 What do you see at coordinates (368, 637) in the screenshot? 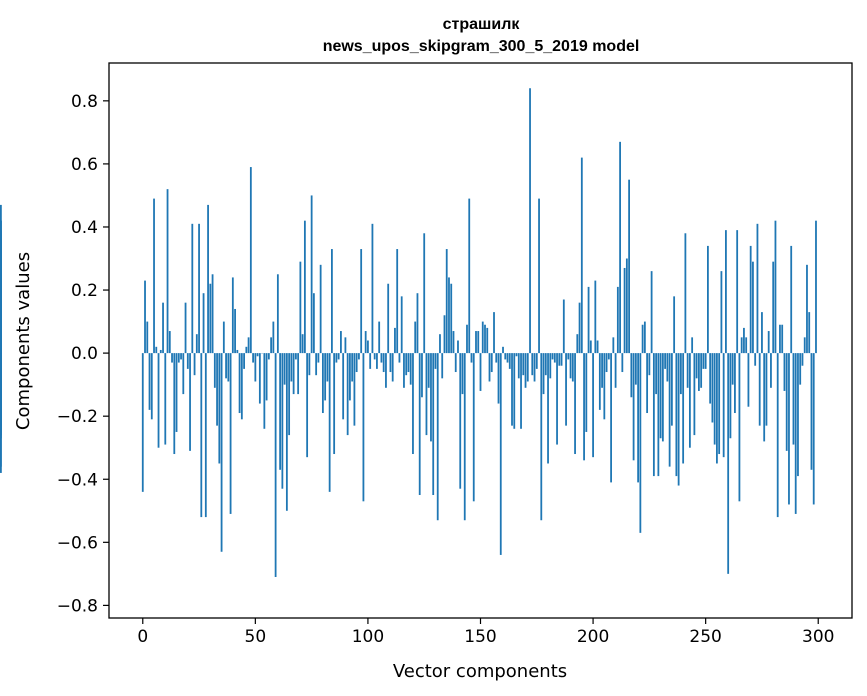
I see `x-tick-label: 100` at bounding box center [368, 637].